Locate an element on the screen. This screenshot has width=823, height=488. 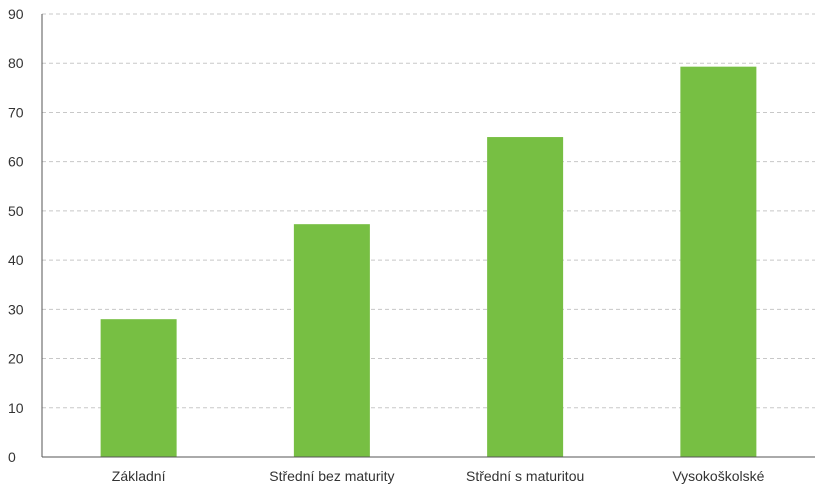
y-tick-label-40: 40 is located at coordinates (16, 260).